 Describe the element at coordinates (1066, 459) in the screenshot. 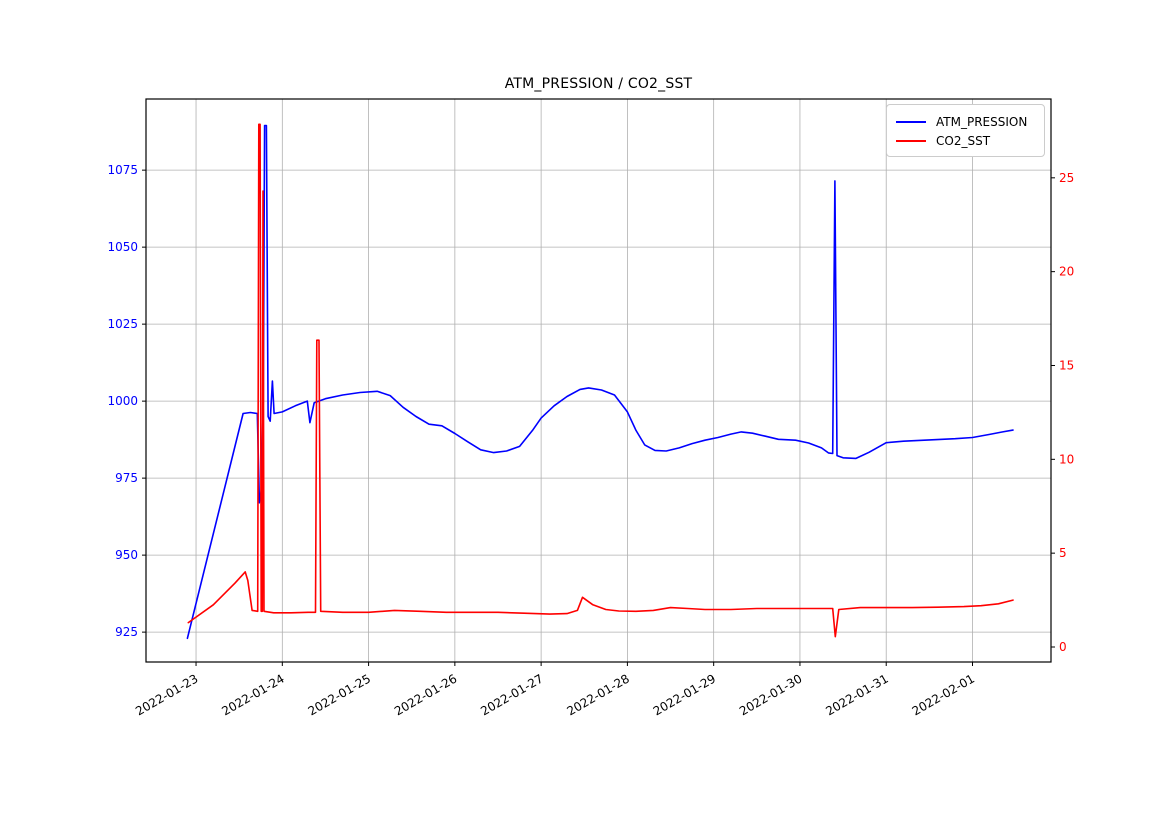

I see `y-right-tick-label: 10` at that location.